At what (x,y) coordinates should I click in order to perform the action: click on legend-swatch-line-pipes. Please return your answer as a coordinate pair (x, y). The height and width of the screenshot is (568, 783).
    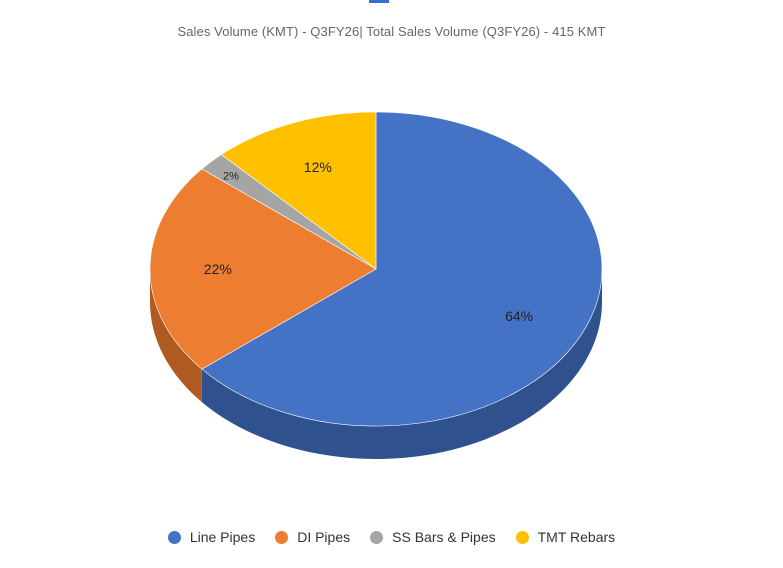
    Looking at the image, I should click on (174, 537).